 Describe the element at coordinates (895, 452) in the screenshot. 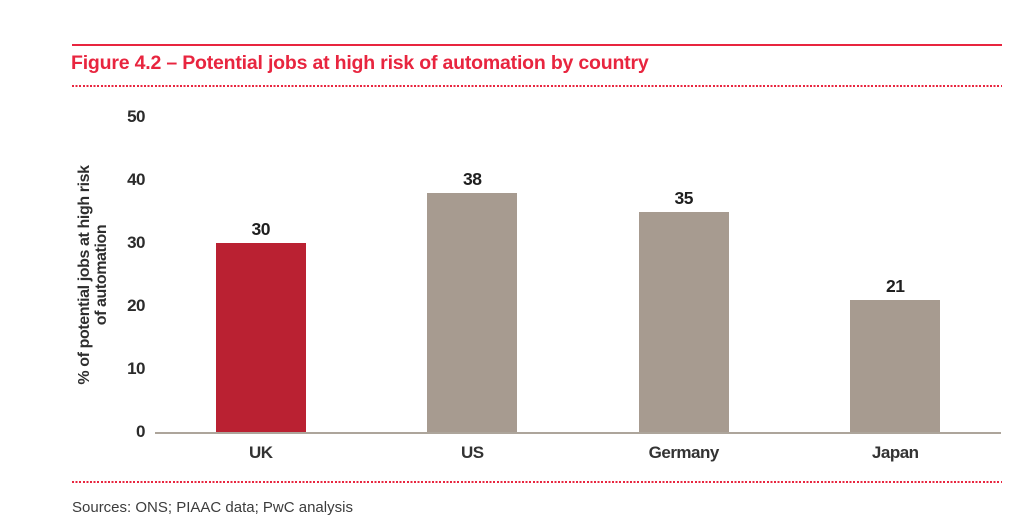

I see `x-axis-label-japan: Japan` at that location.